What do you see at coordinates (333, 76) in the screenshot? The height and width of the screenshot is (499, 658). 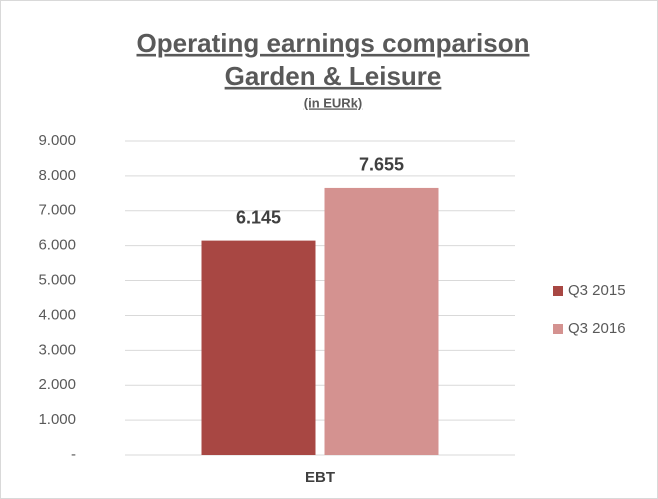 I see `chart-title: Garden & Leisure` at bounding box center [333, 76].